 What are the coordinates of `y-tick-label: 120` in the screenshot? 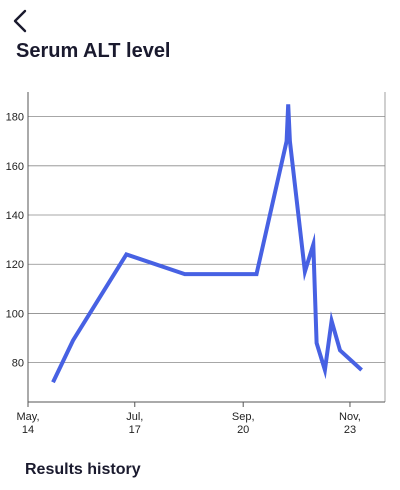 It's located at (15, 265).